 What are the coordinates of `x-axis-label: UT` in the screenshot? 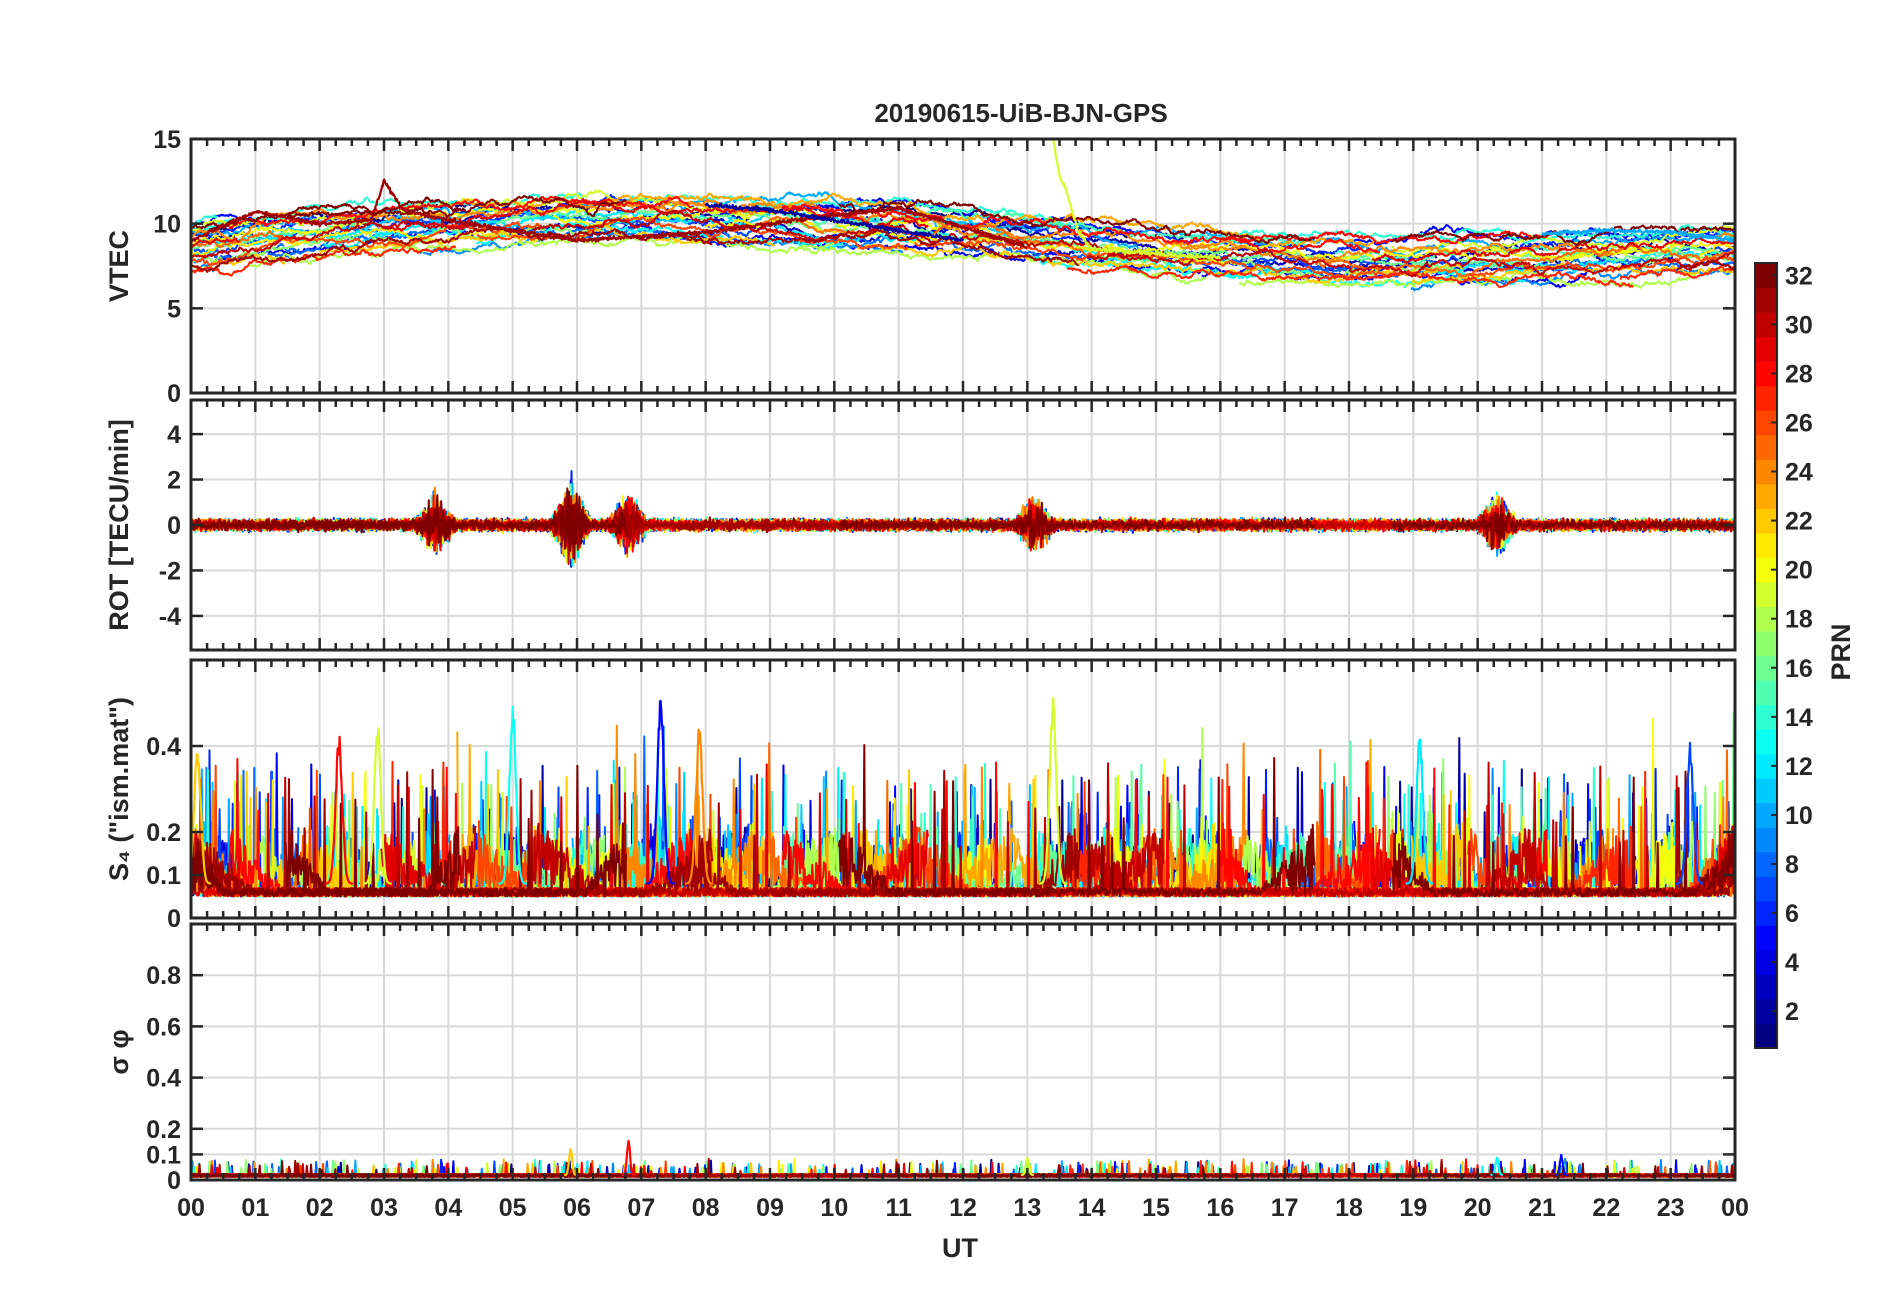 It's located at (960, 1248).